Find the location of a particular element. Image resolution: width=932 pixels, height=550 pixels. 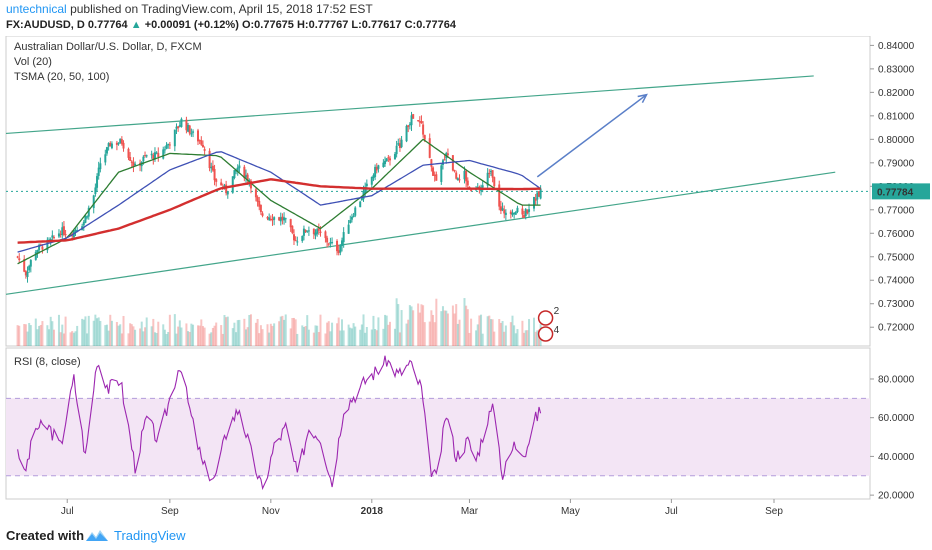

time-tick-label: Jul is located at coordinates (671, 511).